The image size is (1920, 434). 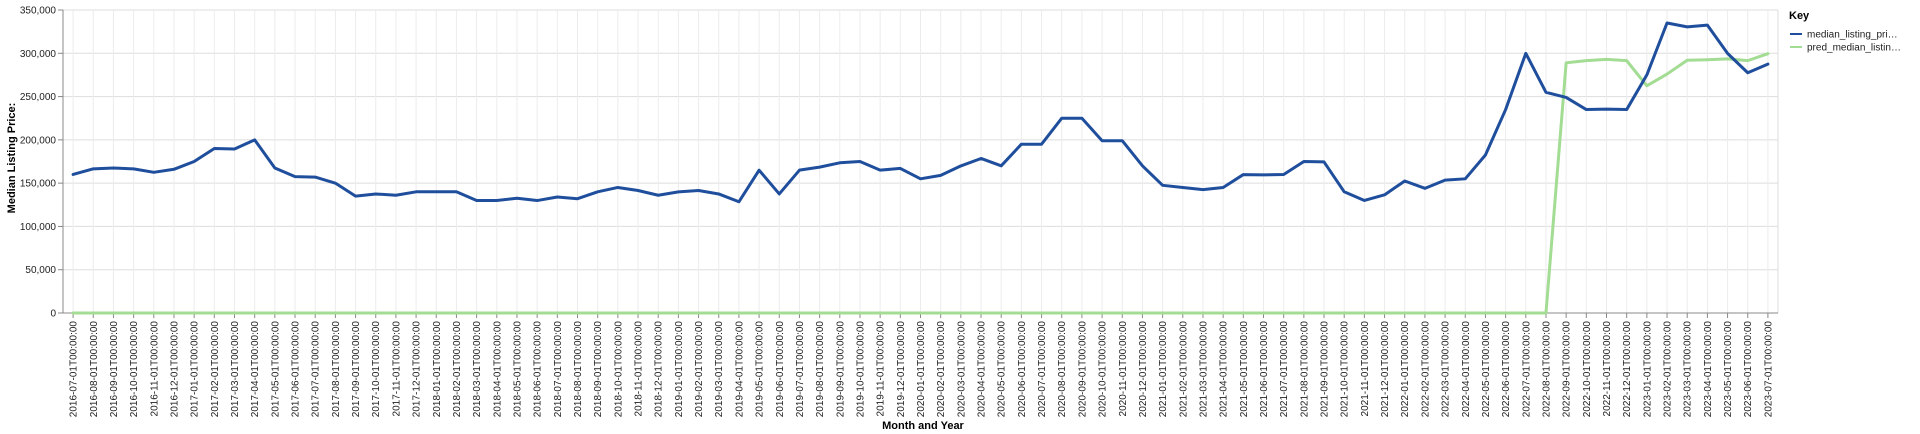 What do you see at coordinates (1627, 369) in the screenshot?
I see `x-tick-label: 2022-12-01T00:00:00` at bounding box center [1627, 369].